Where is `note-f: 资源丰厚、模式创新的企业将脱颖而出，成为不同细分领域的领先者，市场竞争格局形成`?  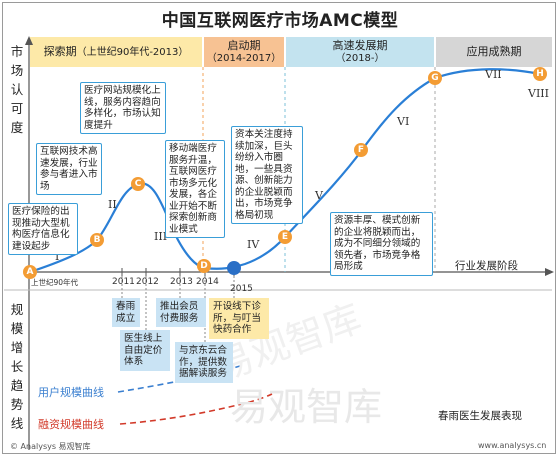
note-f: 资源丰厚、模式创新的企业将脱颖而出，成为不同细分领域的领先者，市场竞争格局形成 is located at coordinates (381, 244).